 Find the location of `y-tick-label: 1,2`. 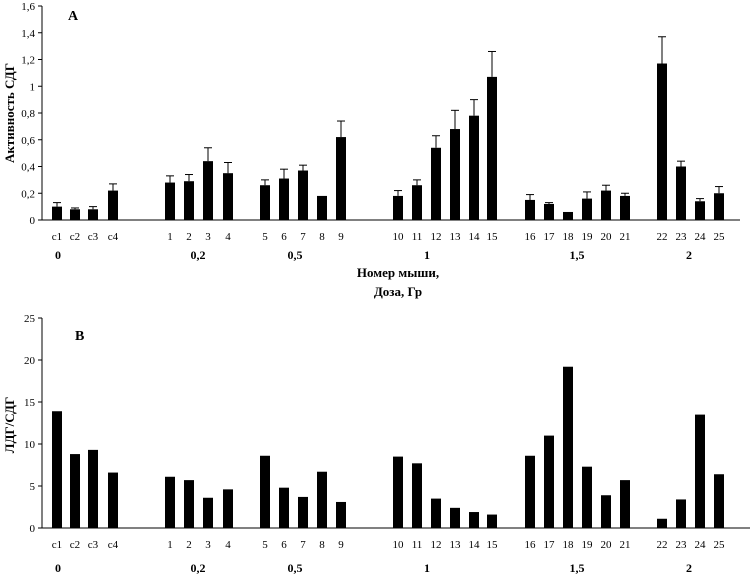

y-tick-label: 1,2 is located at coordinates (28, 61).